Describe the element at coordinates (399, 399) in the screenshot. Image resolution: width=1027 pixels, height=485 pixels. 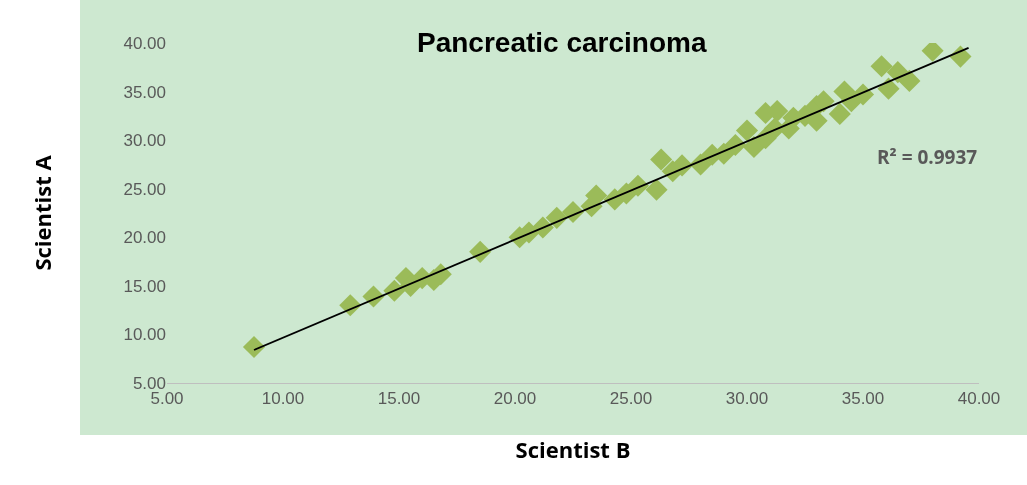
I see `x-tick-label: 15.00` at that location.